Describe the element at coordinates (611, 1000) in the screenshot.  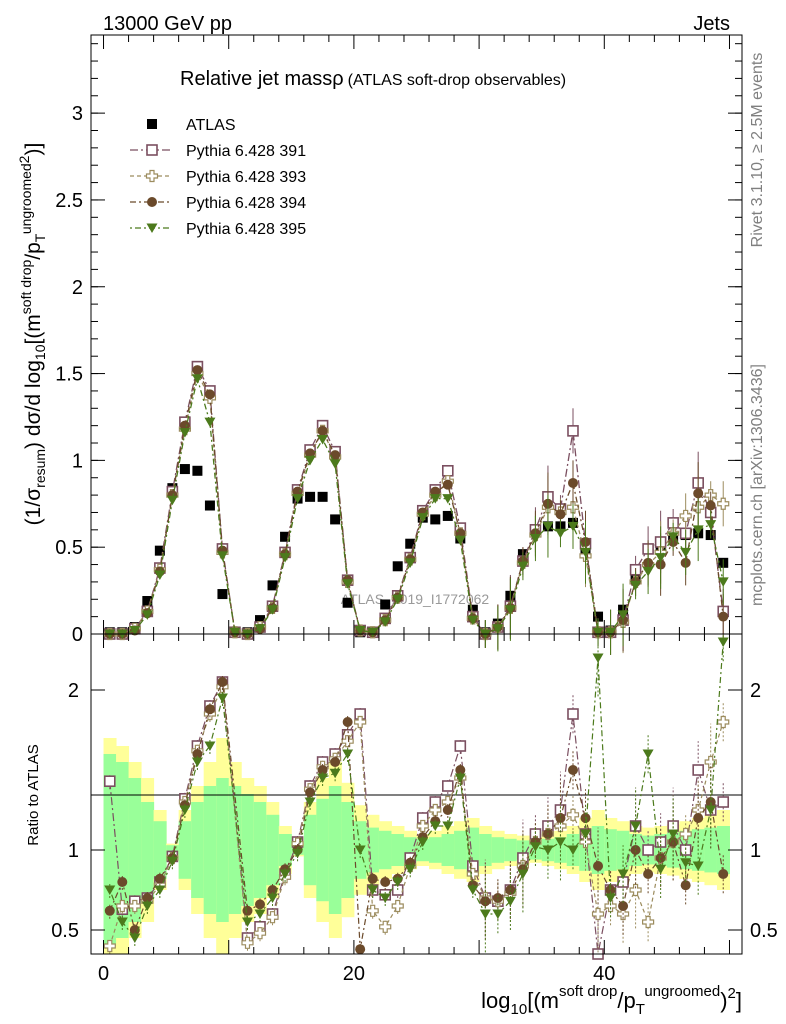
I see `x-axis-label: log10[(msoft drop/pTungroomed)2]` at that location.